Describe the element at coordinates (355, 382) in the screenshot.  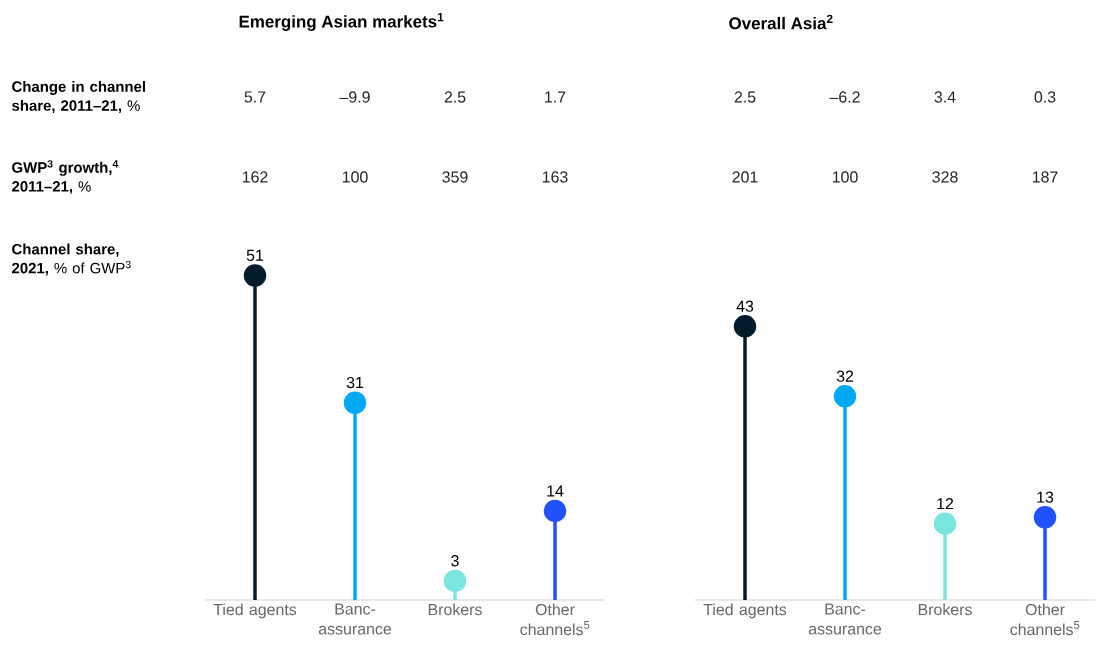
I see `data-label: 31` at that location.